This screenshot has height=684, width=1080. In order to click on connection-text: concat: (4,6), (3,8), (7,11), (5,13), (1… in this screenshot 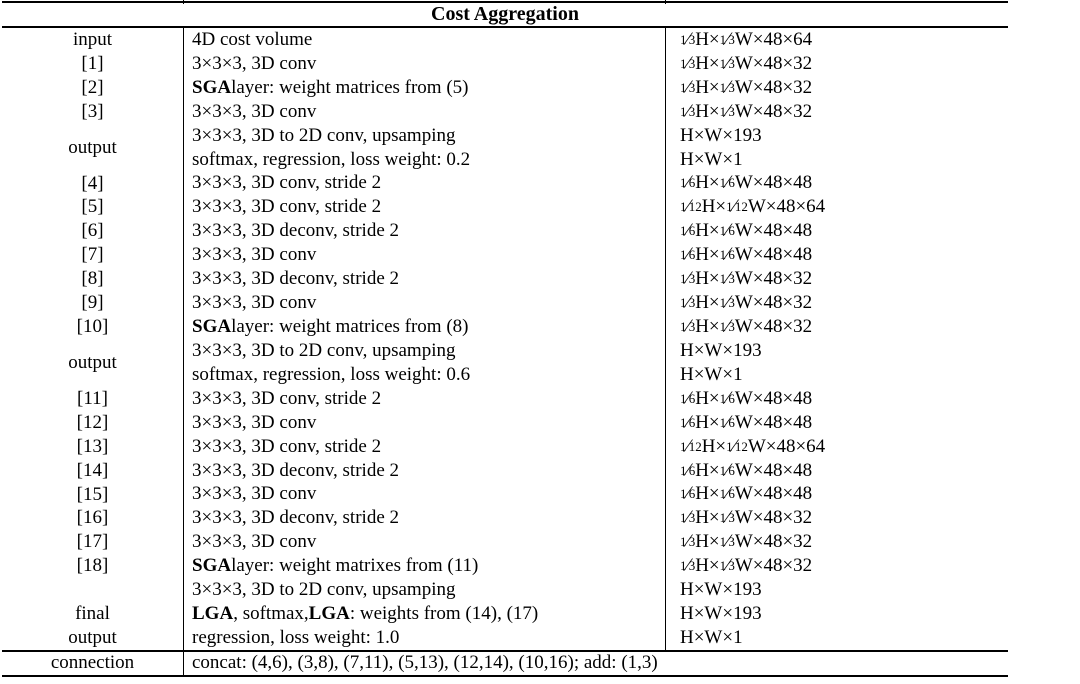, I will do `click(425, 662)`.